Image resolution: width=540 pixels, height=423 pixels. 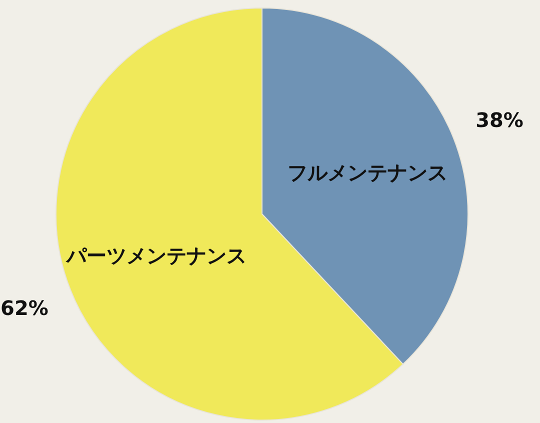 What do you see at coordinates (24, 308) in the screenshot?
I see `data-label: 62%` at bounding box center [24, 308].